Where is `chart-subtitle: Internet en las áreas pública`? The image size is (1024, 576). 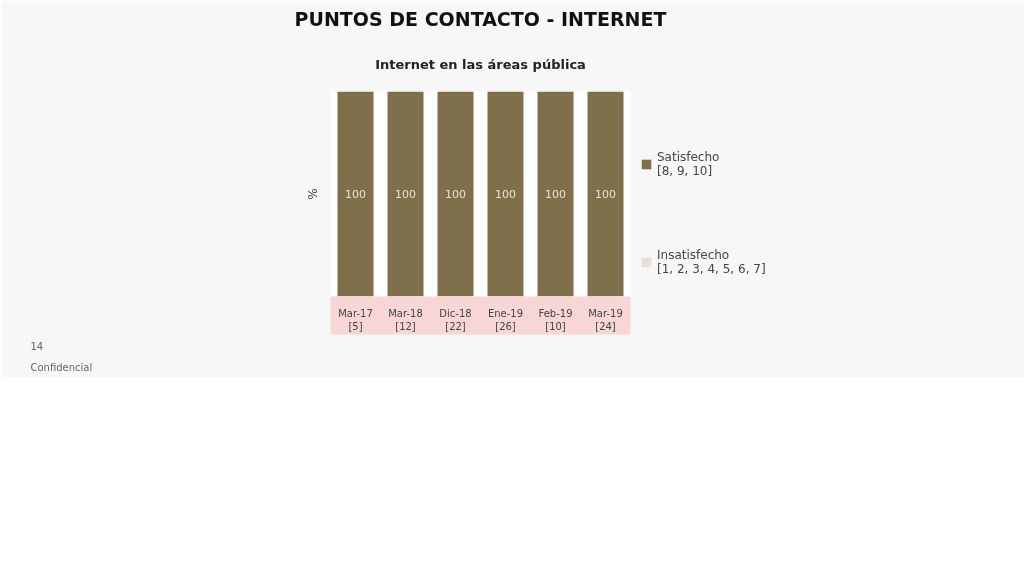 chart-subtitle: Internet en las áreas pública is located at coordinates (480, 64).